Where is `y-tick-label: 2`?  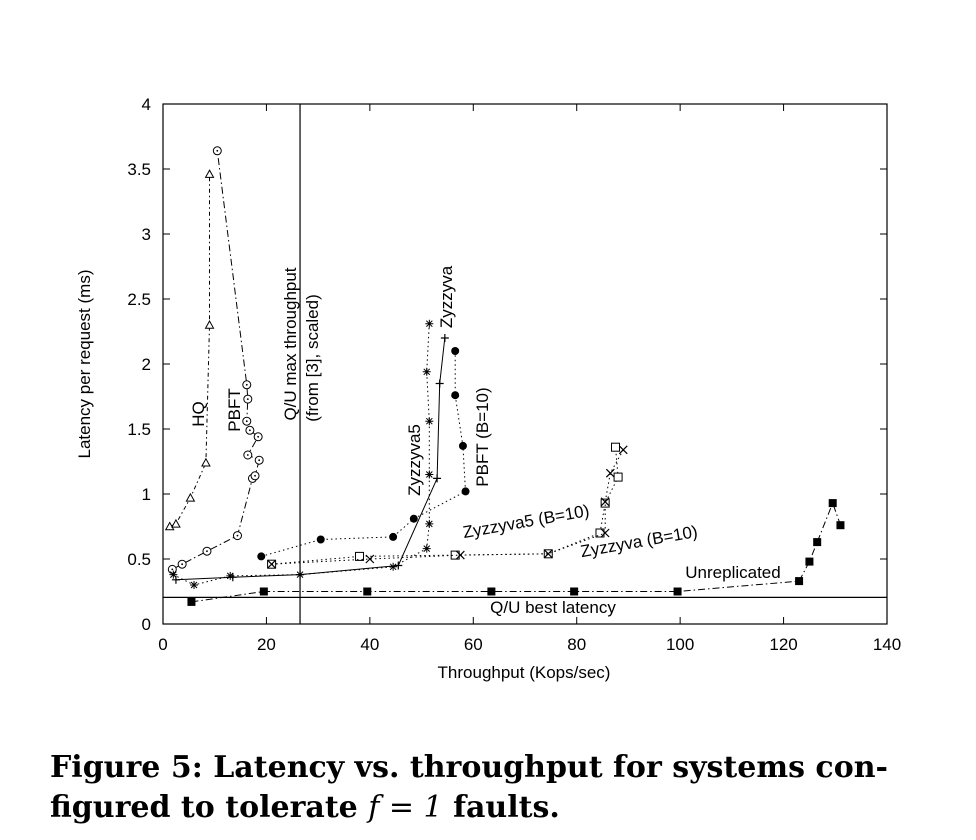 y-tick-label: 2 is located at coordinates (146, 364).